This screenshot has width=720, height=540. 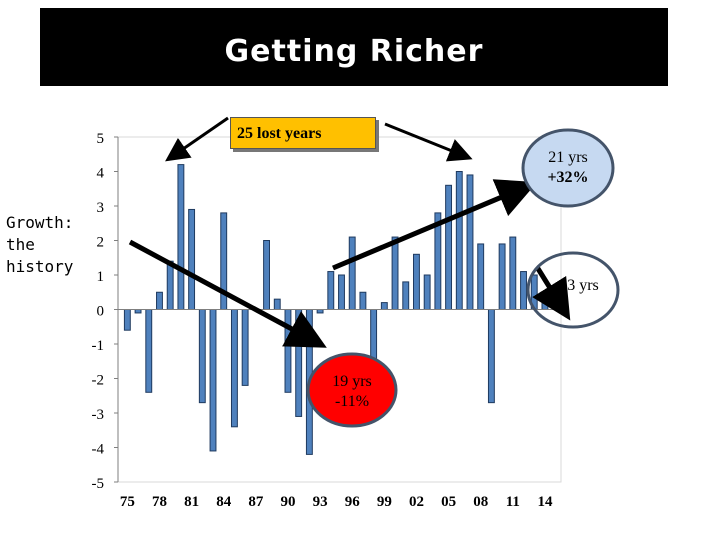 What do you see at coordinates (101, 174) in the screenshot?
I see `y-tick-label: 4` at bounding box center [101, 174].